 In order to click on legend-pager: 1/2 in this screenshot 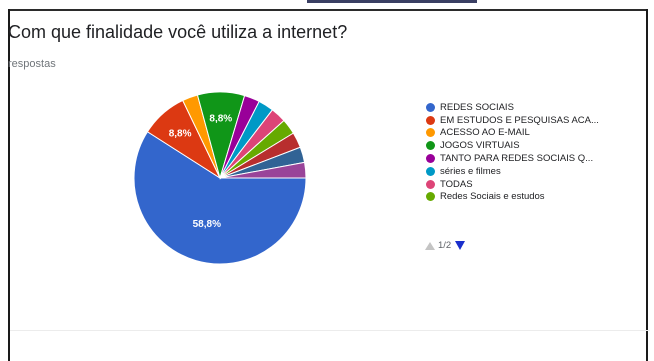, I will do `click(445, 245)`.